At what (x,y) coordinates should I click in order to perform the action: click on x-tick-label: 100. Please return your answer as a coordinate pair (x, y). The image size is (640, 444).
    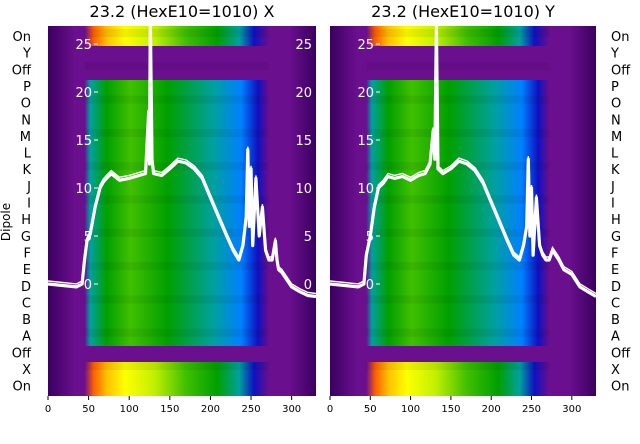
    Looking at the image, I should click on (410, 409).